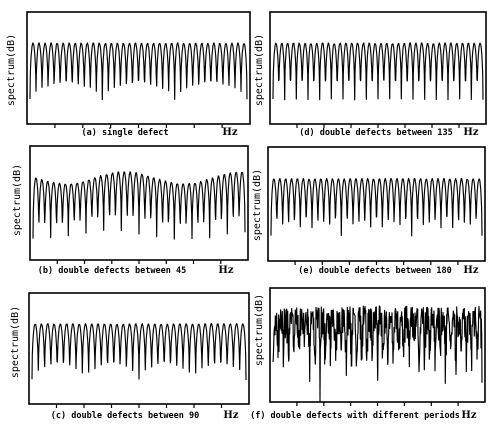 The image size is (492, 427). I want to click on panel-caption: (b) double defects between 45, so click(112, 271).